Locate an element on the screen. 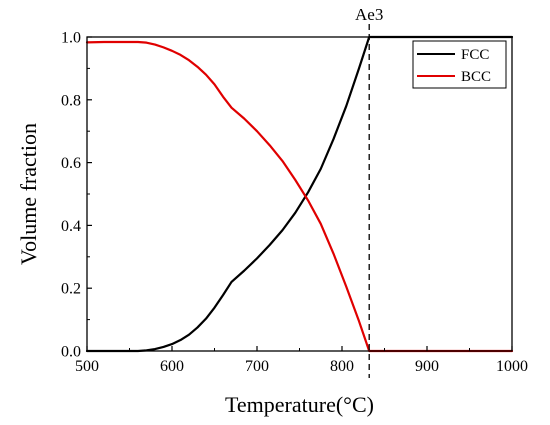 The image size is (550, 425). y-tick-label: 0.2 is located at coordinates (71, 289).